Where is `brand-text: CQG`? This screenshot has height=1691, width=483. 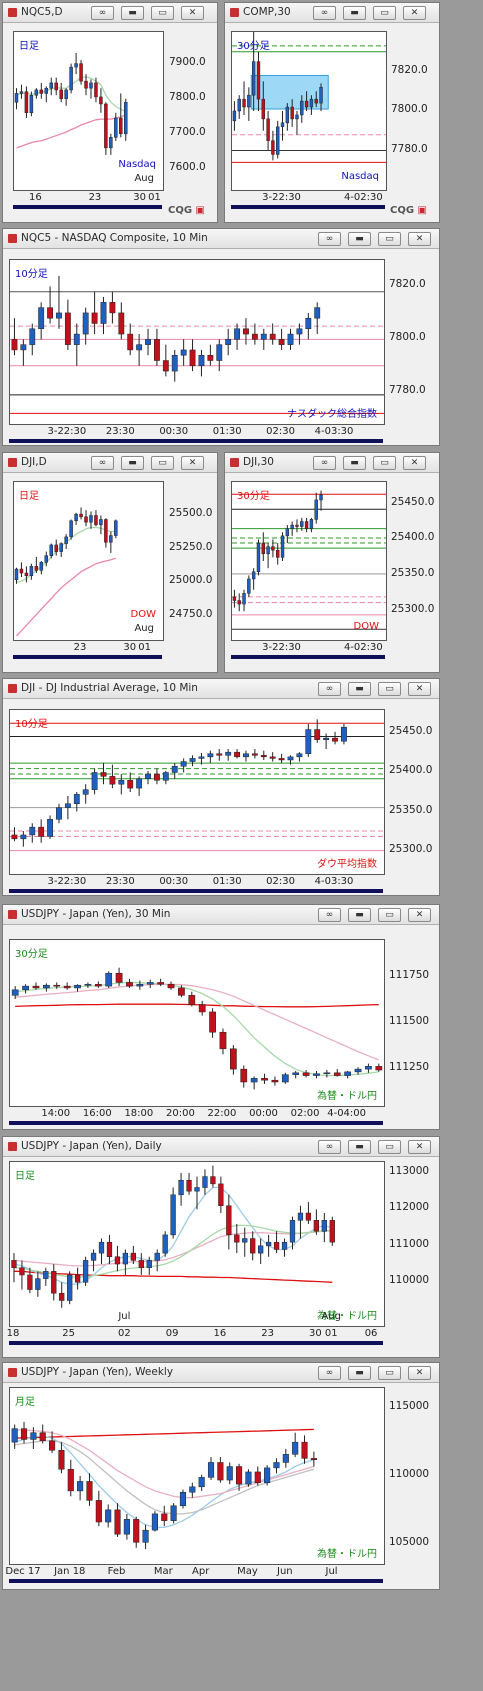 brand-text: CQG is located at coordinates (402, 210).